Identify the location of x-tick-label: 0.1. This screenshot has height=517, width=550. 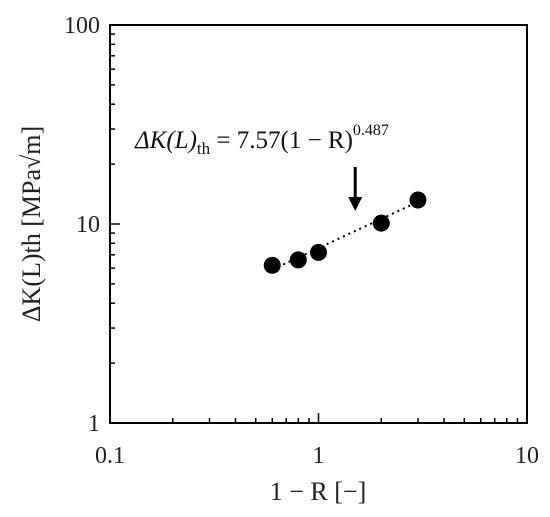
(110, 456).